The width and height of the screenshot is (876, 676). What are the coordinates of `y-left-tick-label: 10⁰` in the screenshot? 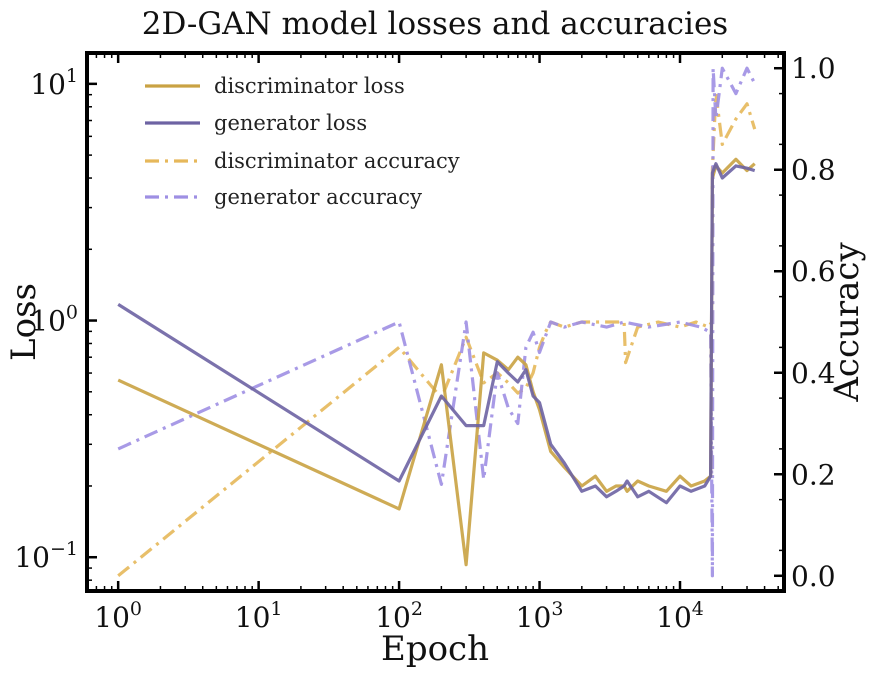 It's located at (54, 320).